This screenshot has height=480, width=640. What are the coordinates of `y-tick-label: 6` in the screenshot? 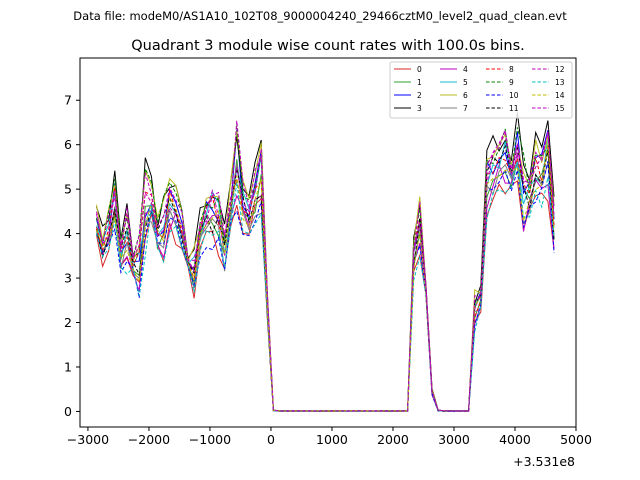 It's located at (68, 144).